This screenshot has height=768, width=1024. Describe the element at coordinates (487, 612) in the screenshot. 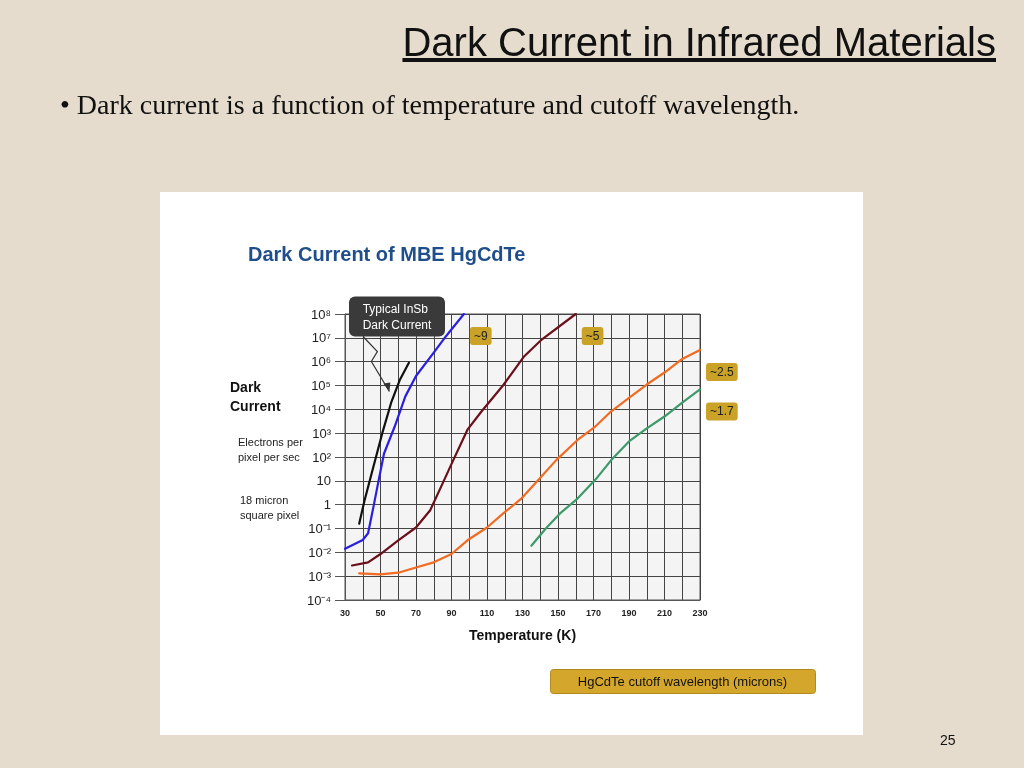

I see `x-tick-label: 110` at that location.